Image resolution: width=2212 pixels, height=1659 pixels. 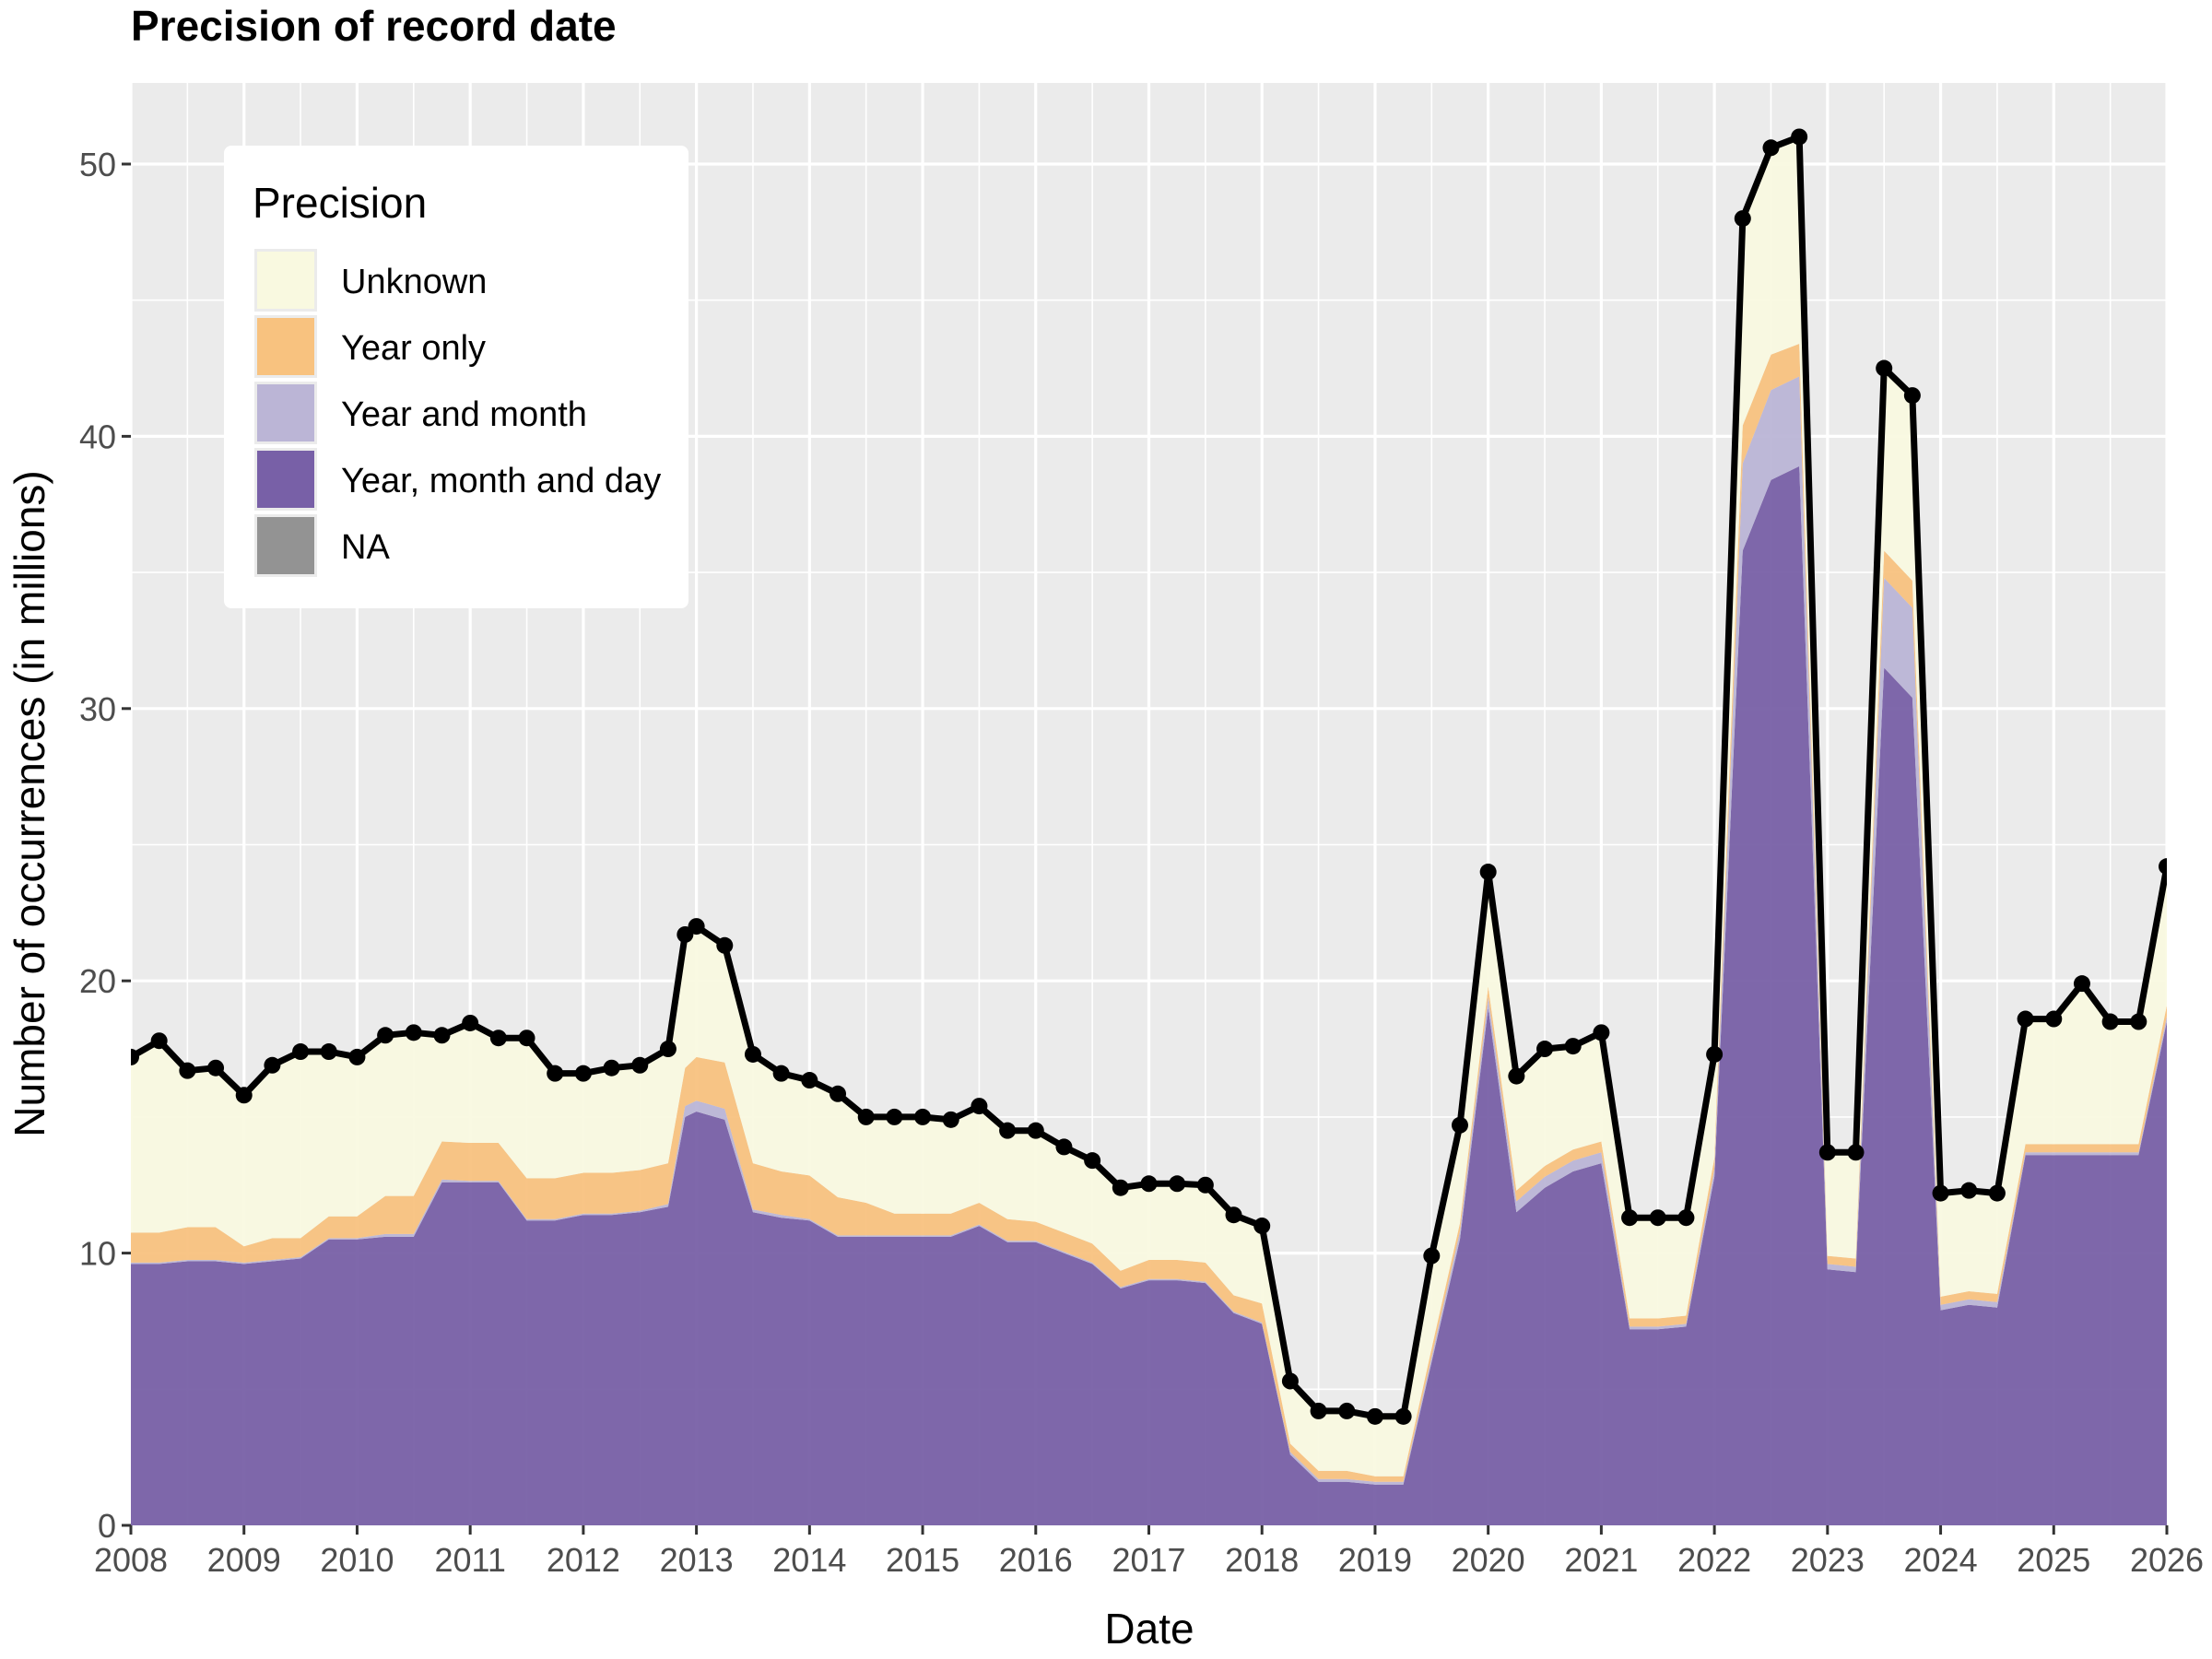 What do you see at coordinates (285, 412) in the screenshot?
I see `legend-swatch-year-and-month` at bounding box center [285, 412].